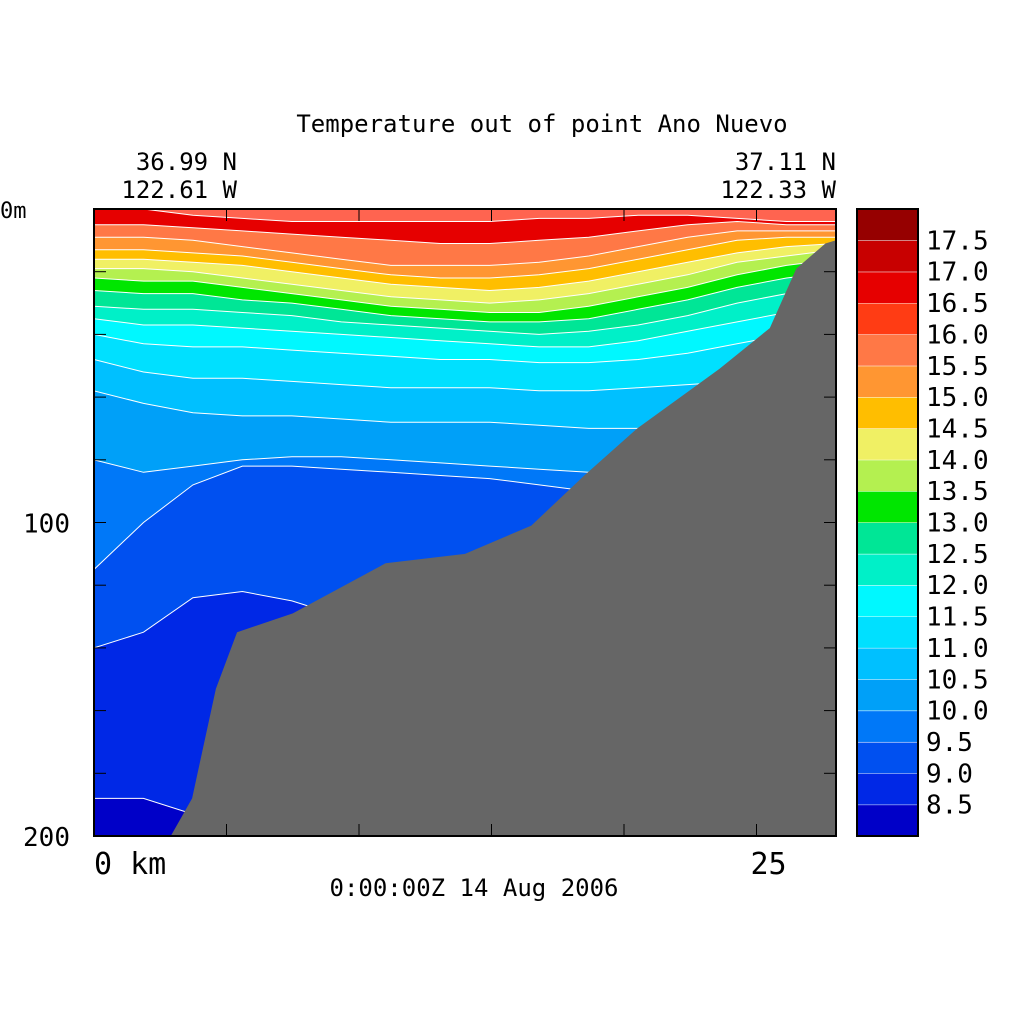  I want to click on legend-label: 8.5, so click(949, 806).